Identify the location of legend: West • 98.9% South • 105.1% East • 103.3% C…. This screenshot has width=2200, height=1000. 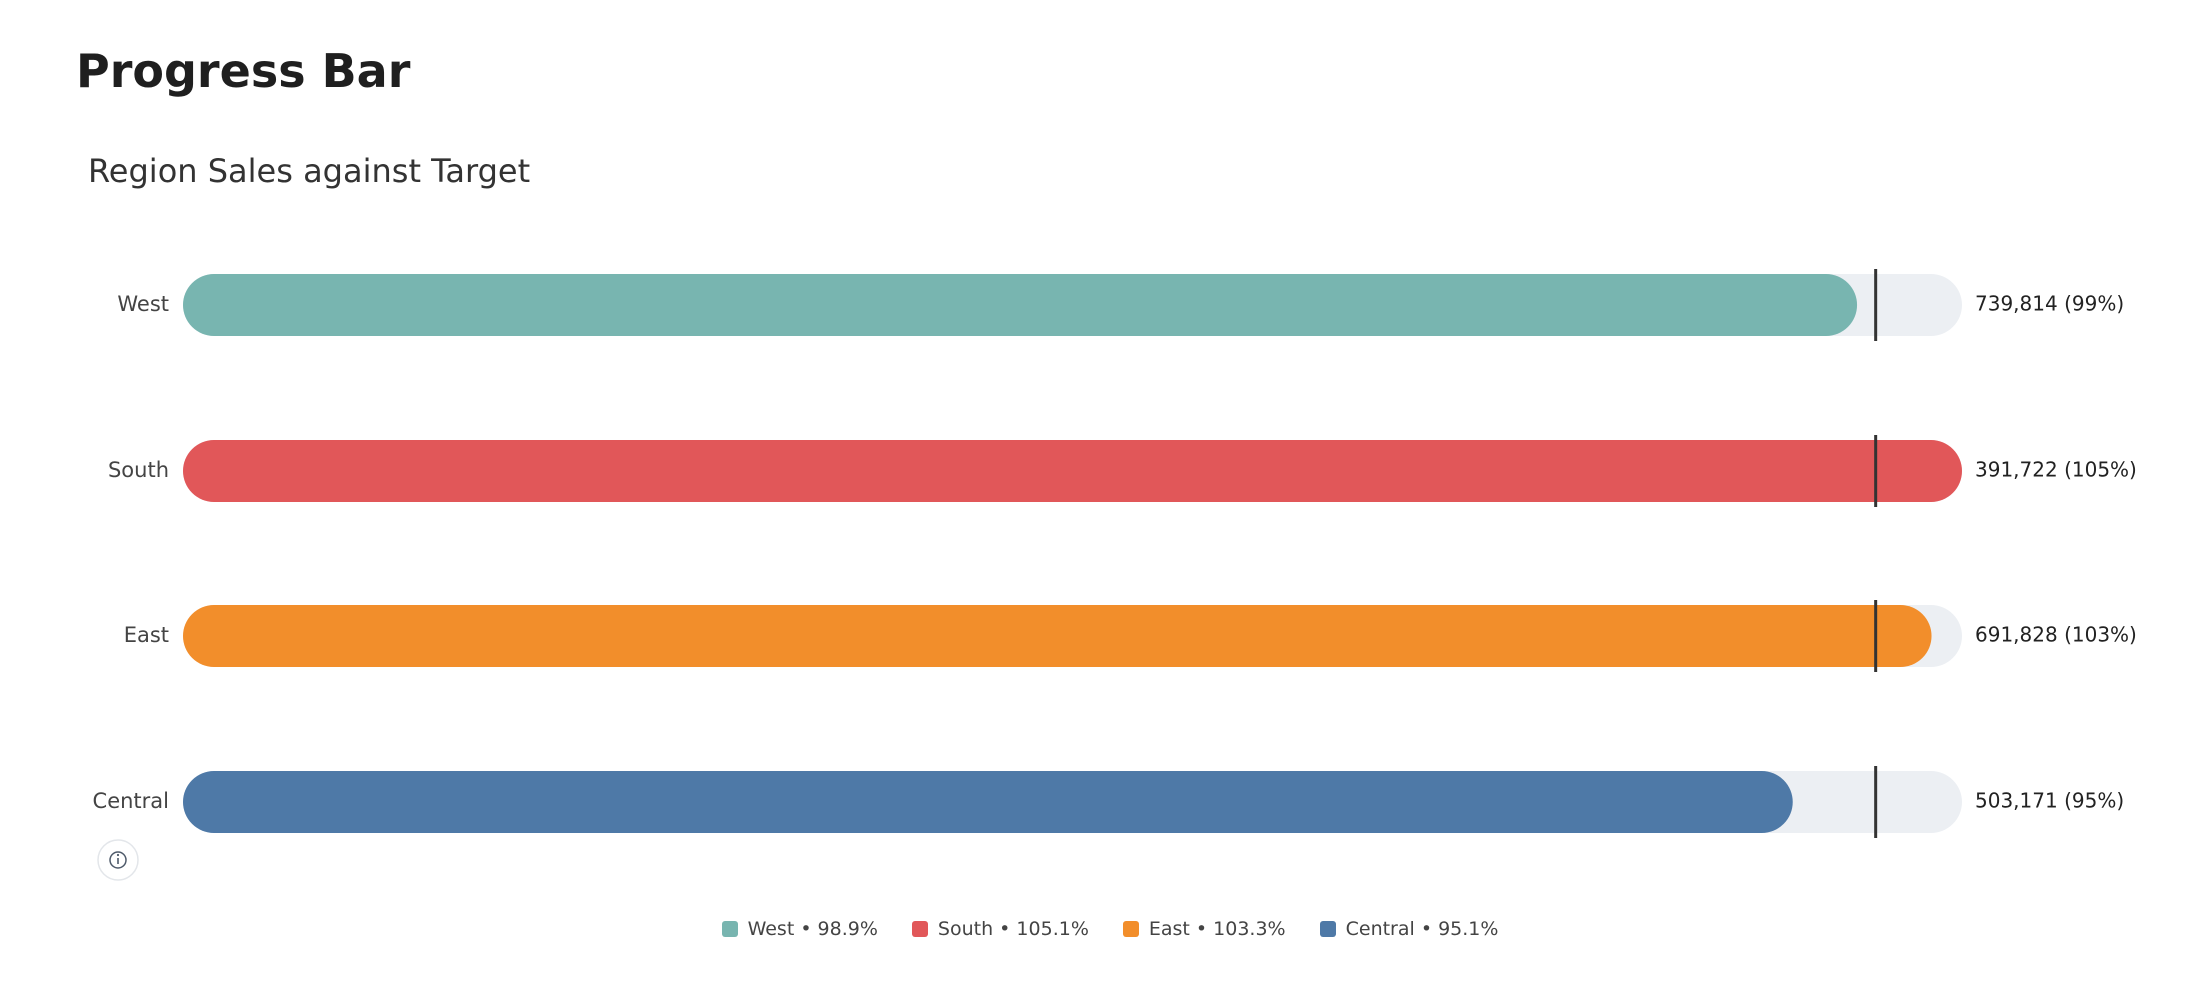
(1100, 929).